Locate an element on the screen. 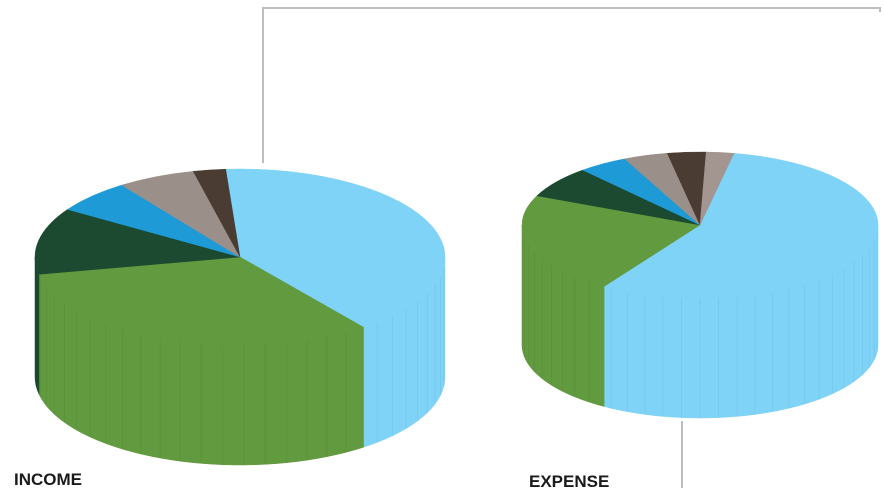 This screenshot has width=884, height=493. expense-chart-title: EXPENSE is located at coordinates (569, 481).